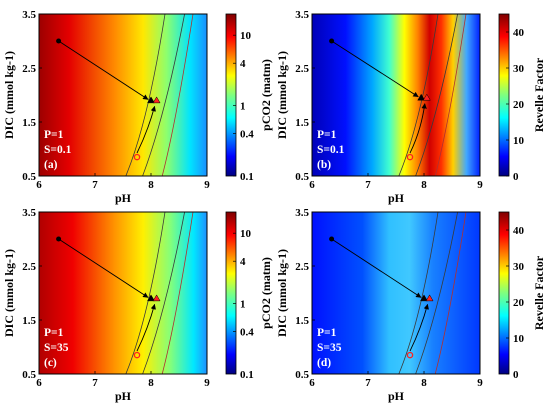  I want to click on panel-label: (b), so click(324, 165).